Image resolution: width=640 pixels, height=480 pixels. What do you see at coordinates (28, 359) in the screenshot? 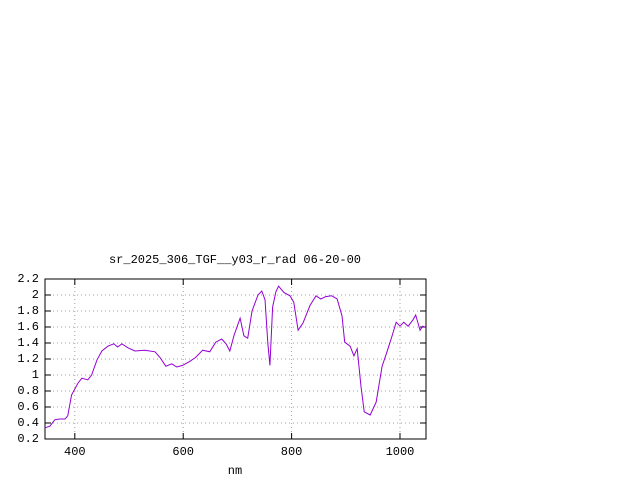
I see `y-tick-label: 1.2` at bounding box center [28, 359].